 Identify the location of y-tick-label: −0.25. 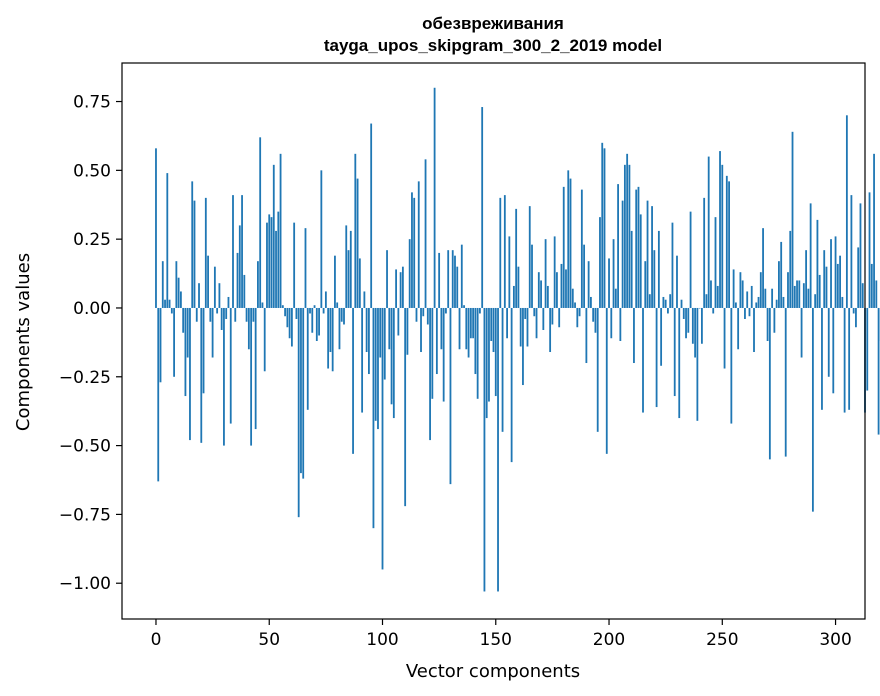
(85, 378).